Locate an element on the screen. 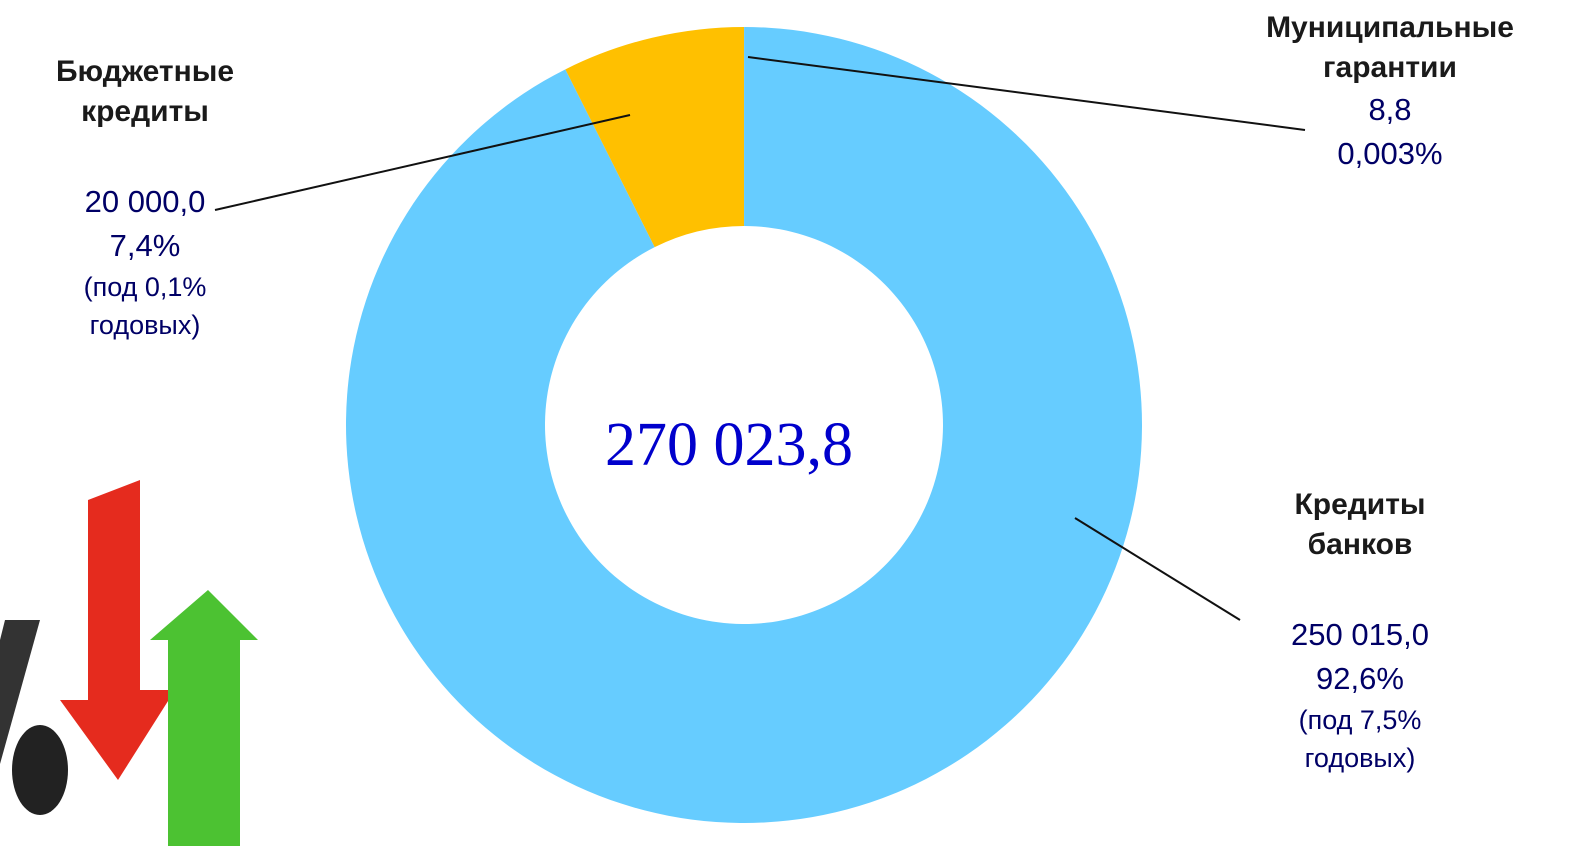 This screenshot has height=846, width=1583. note-label: (под 7,5% годовых) is located at coordinates (1360, 739).